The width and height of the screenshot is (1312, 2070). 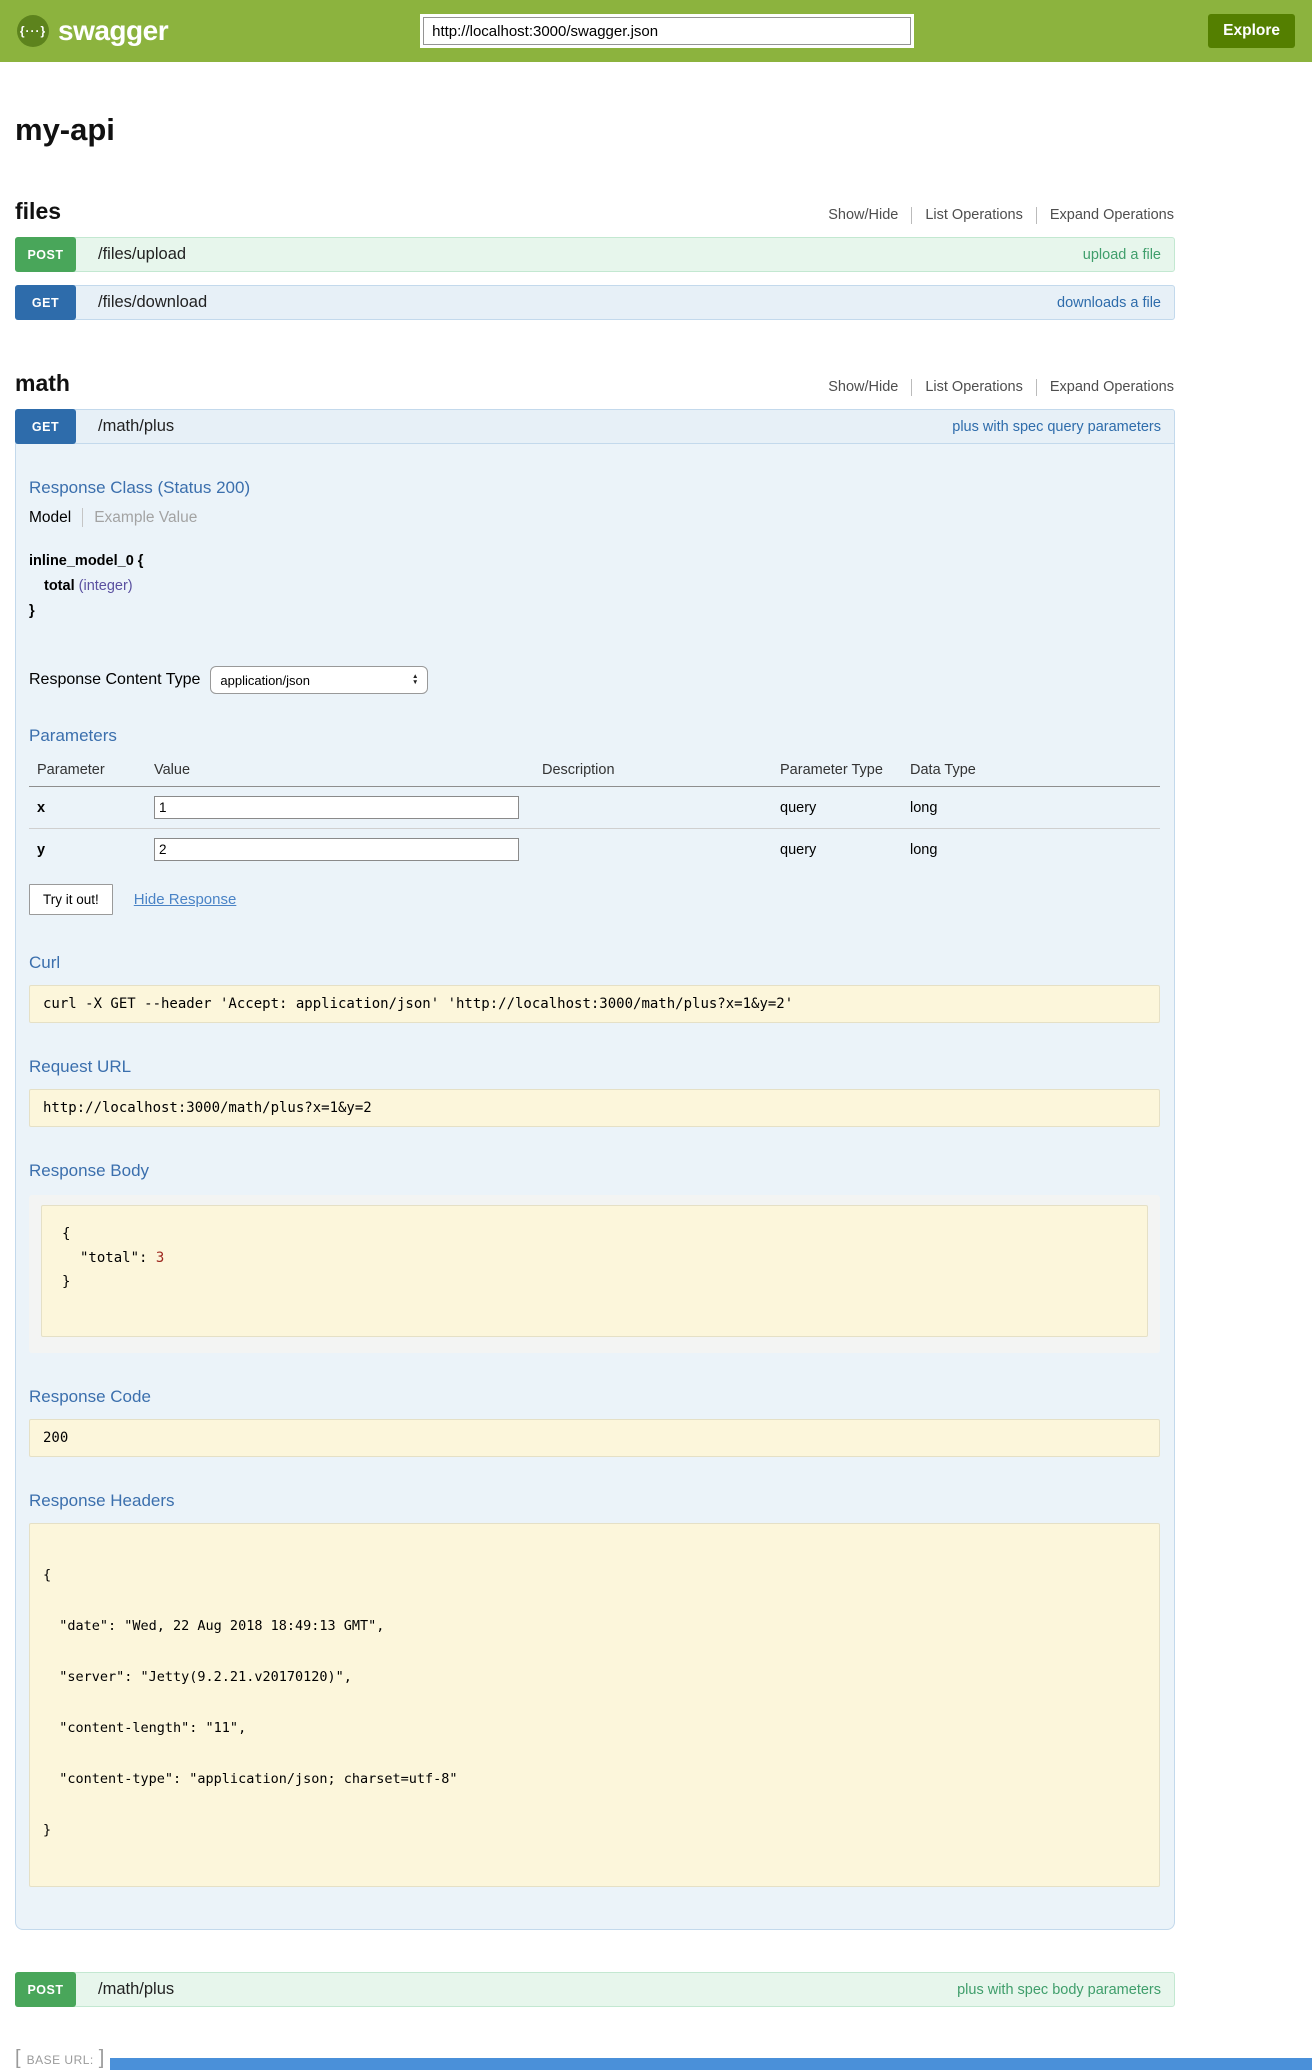 I want to click on page-title: my-api, so click(x=65, y=129).